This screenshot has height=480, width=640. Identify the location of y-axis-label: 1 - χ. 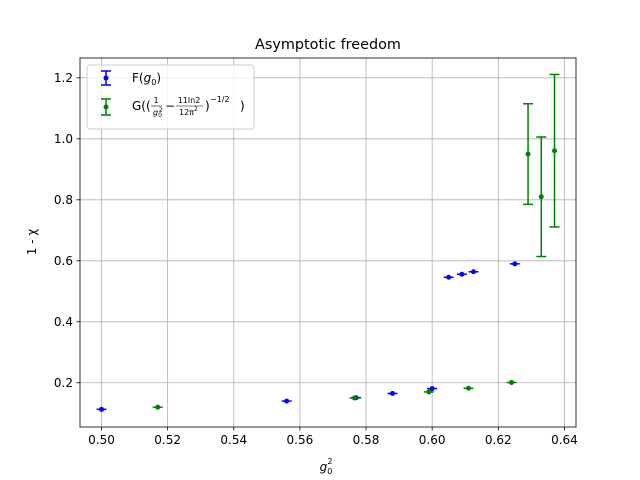
(32, 242).